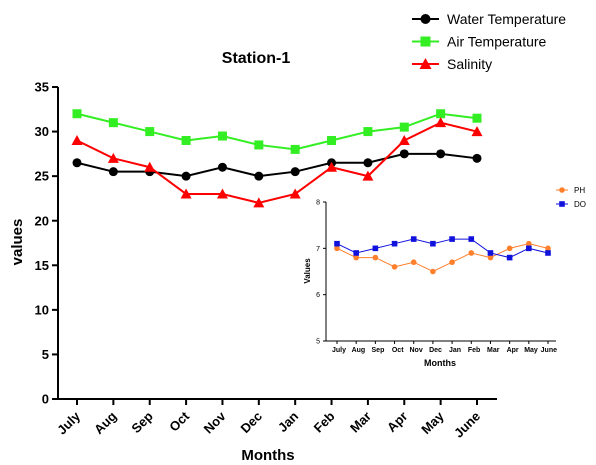 The width and height of the screenshot is (596, 465). I want to click on inset-x-tick-label: July, so click(339, 350).